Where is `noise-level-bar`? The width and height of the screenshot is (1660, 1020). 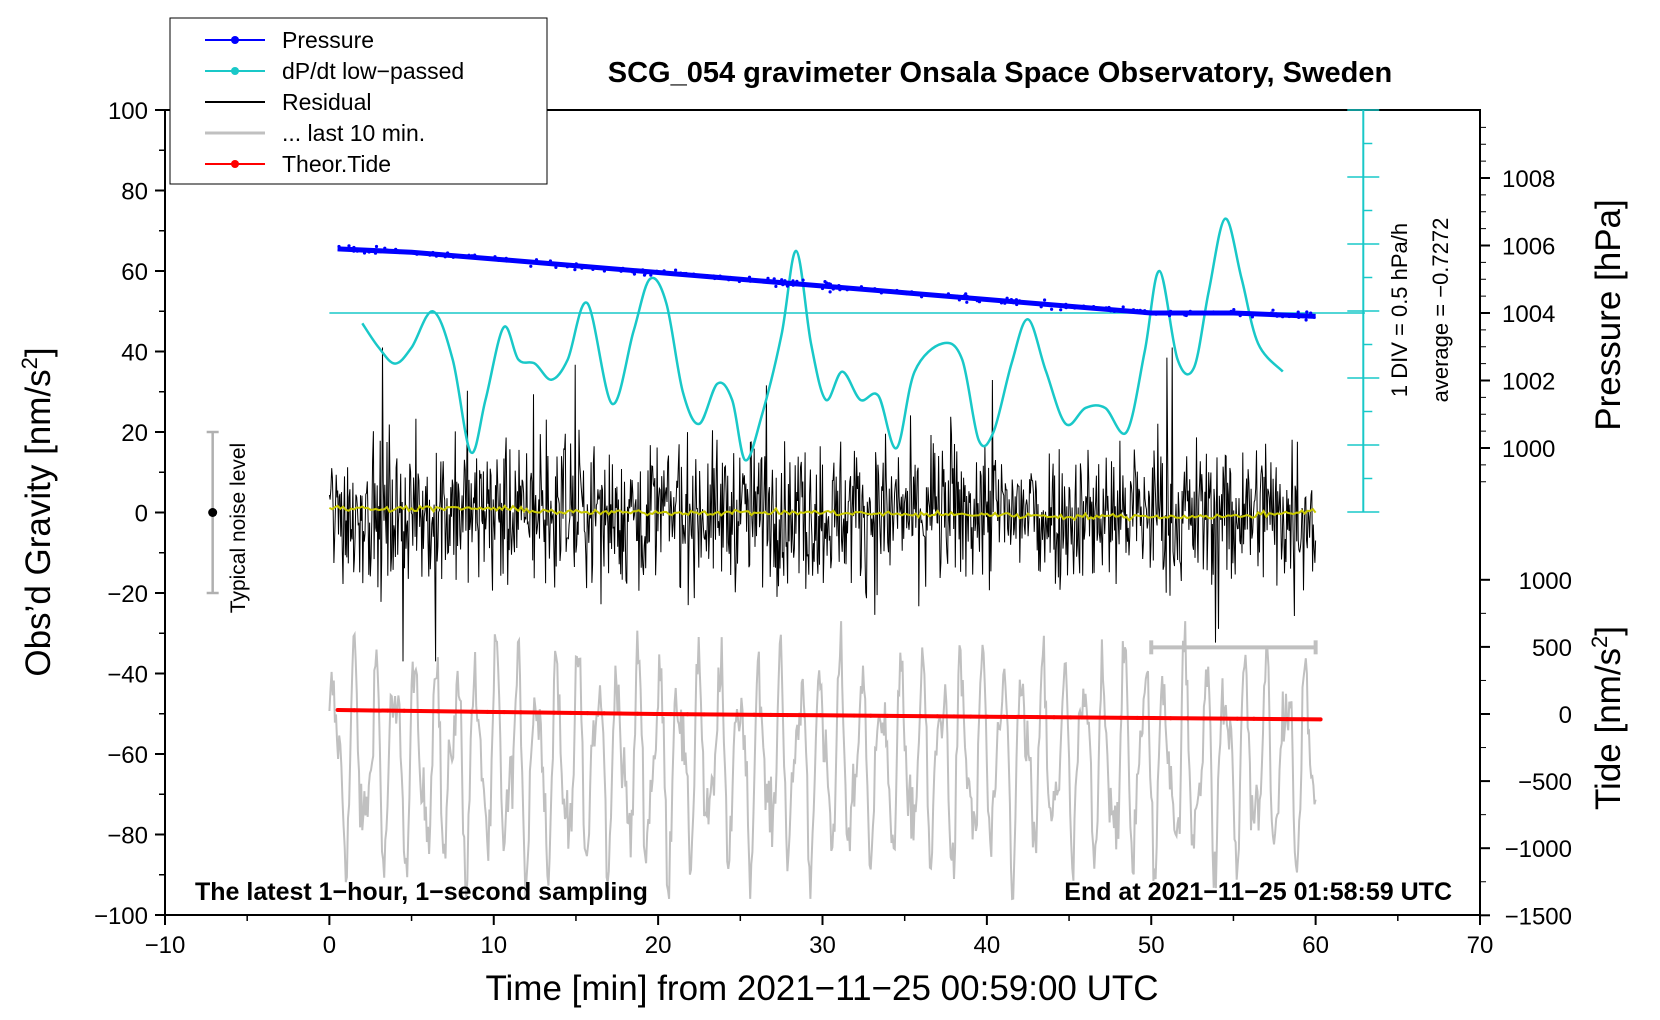 noise-level-bar is located at coordinates (212, 512).